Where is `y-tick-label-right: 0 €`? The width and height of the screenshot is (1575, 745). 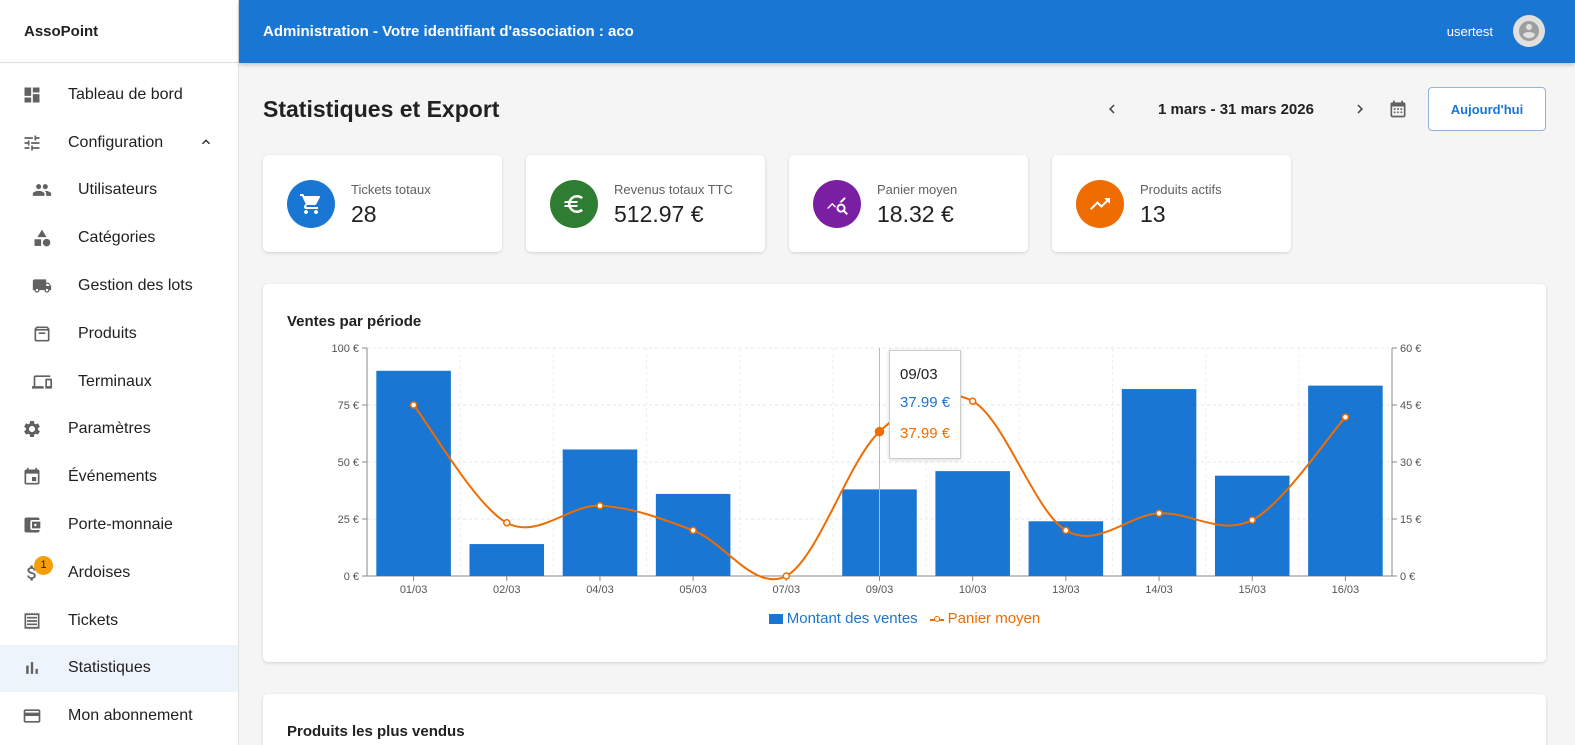 y-tick-label-right: 0 € is located at coordinates (1407, 577).